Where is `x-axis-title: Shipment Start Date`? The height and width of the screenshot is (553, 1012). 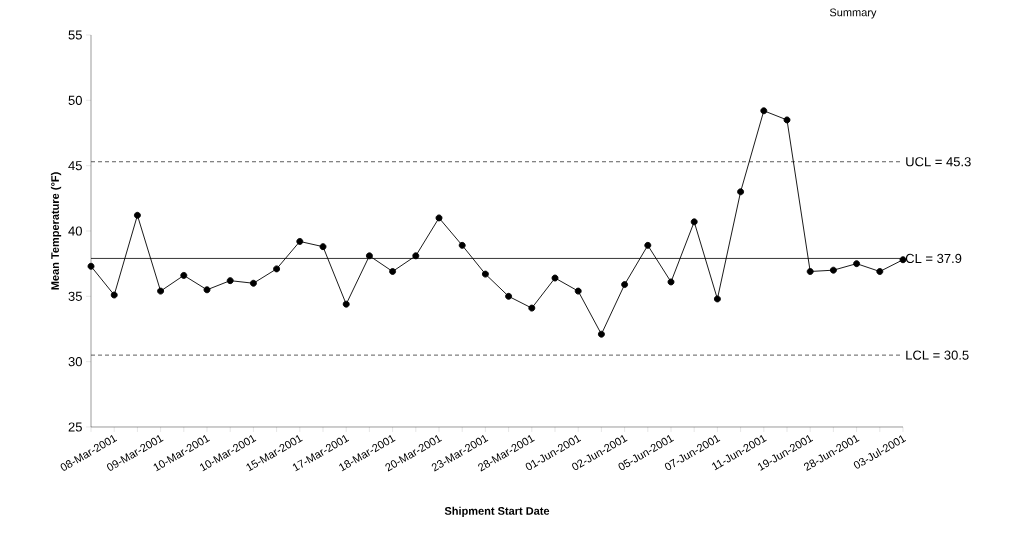
x-axis-title: Shipment Start Date is located at coordinates (497, 511).